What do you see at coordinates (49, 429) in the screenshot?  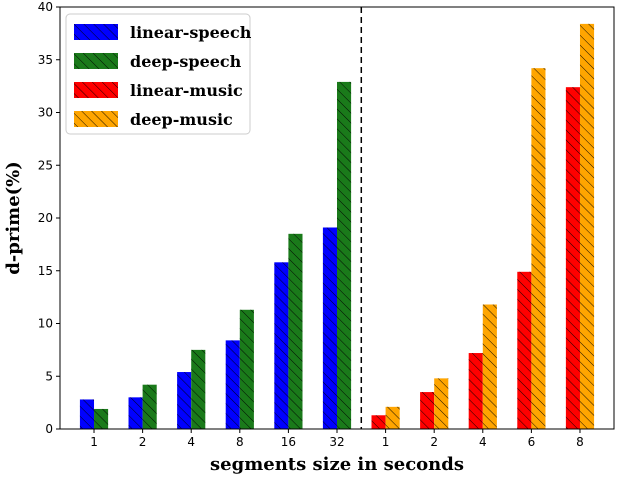 I see `y-tick-label: 0` at bounding box center [49, 429].